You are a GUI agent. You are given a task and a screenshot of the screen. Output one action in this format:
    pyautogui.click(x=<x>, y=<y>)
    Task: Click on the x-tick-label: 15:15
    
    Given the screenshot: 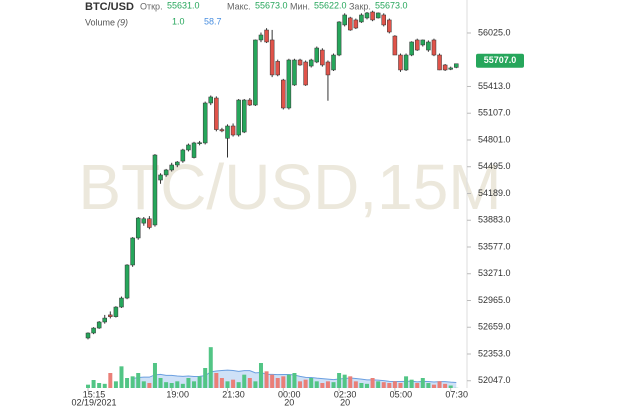 What is the action you would take?
    pyautogui.click(x=94, y=394)
    